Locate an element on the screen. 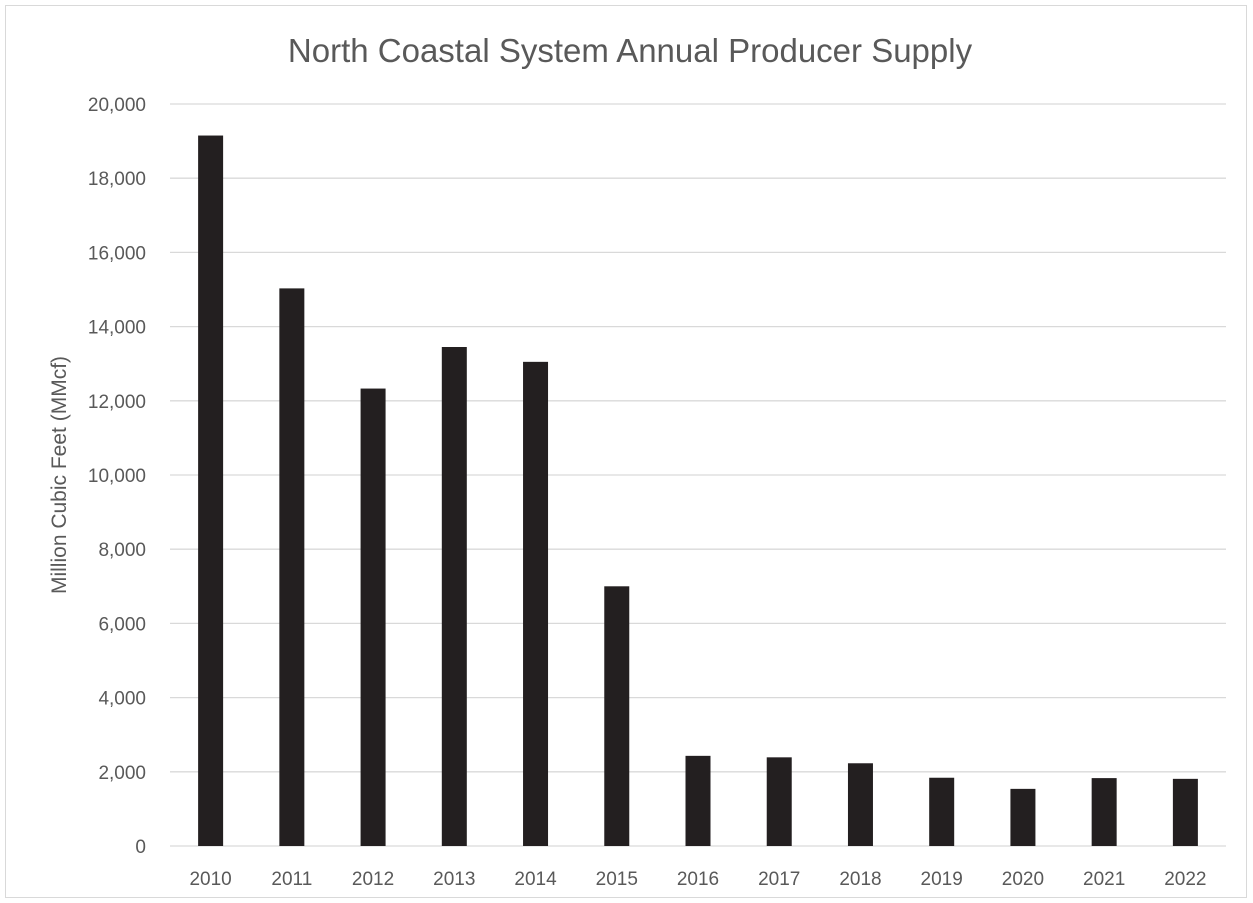 The image size is (1253, 903). x-tick-label: 2015 is located at coordinates (617, 879).